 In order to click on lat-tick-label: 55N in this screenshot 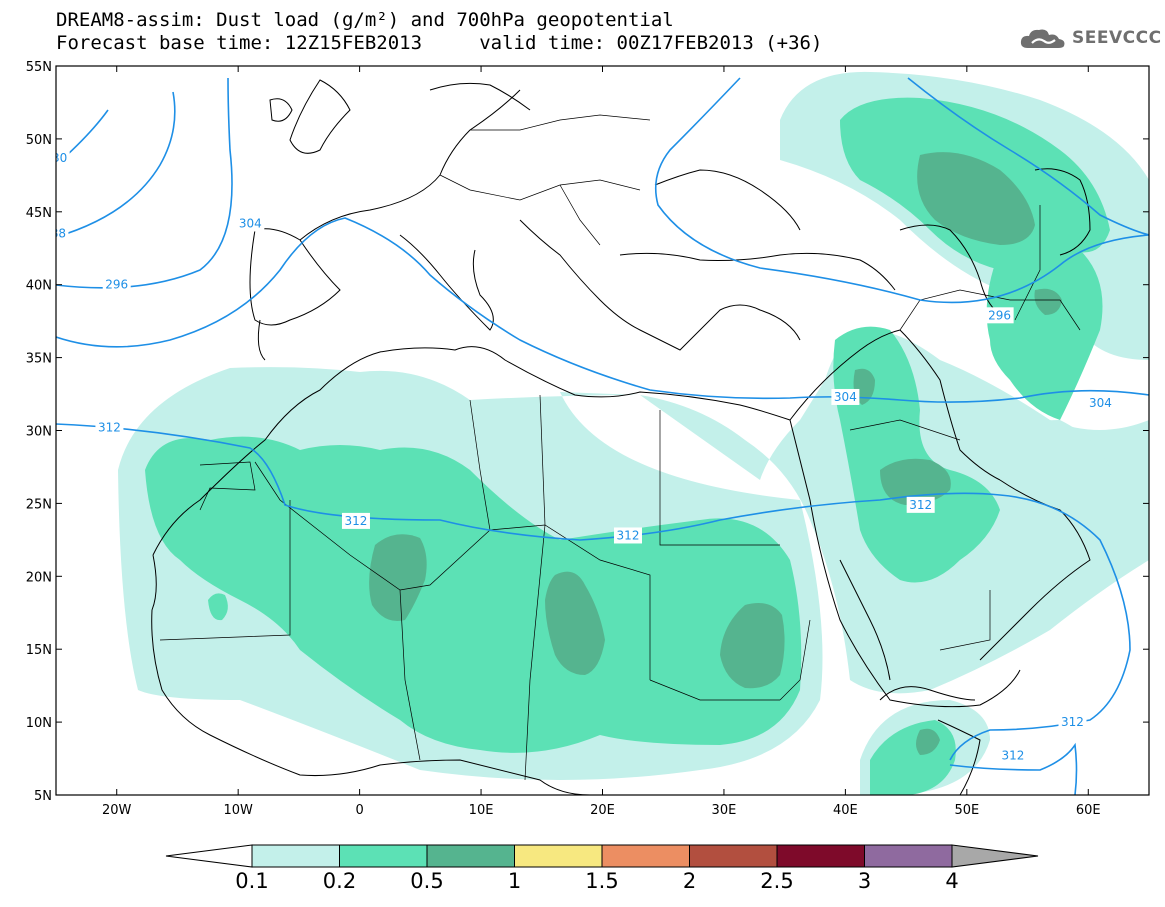, I will do `click(39, 67)`.